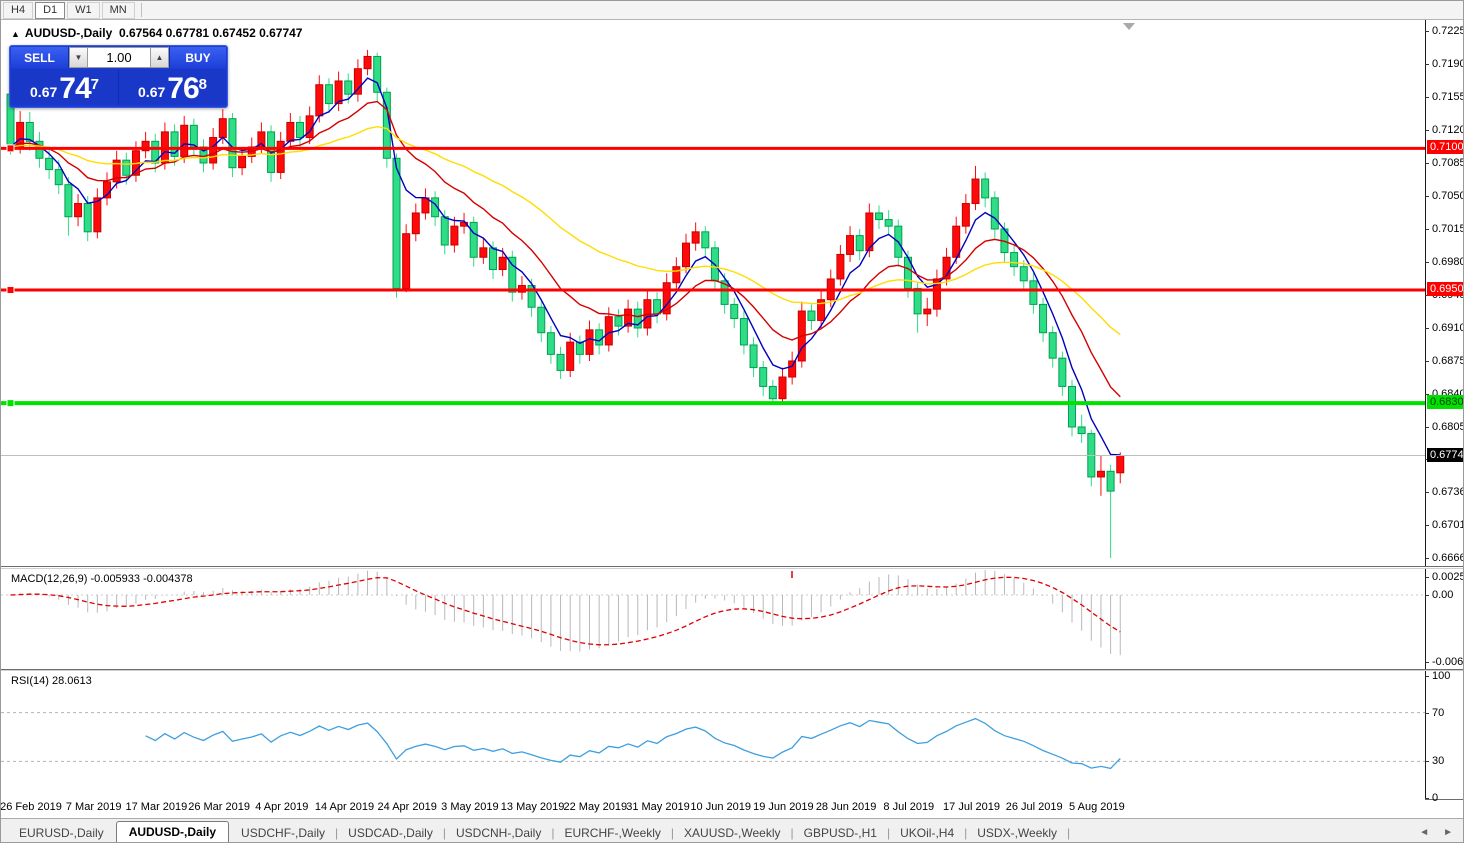  Describe the element at coordinates (1447, 261) in the screenshot. I see `price-tick-label: 0.69800` at that location.